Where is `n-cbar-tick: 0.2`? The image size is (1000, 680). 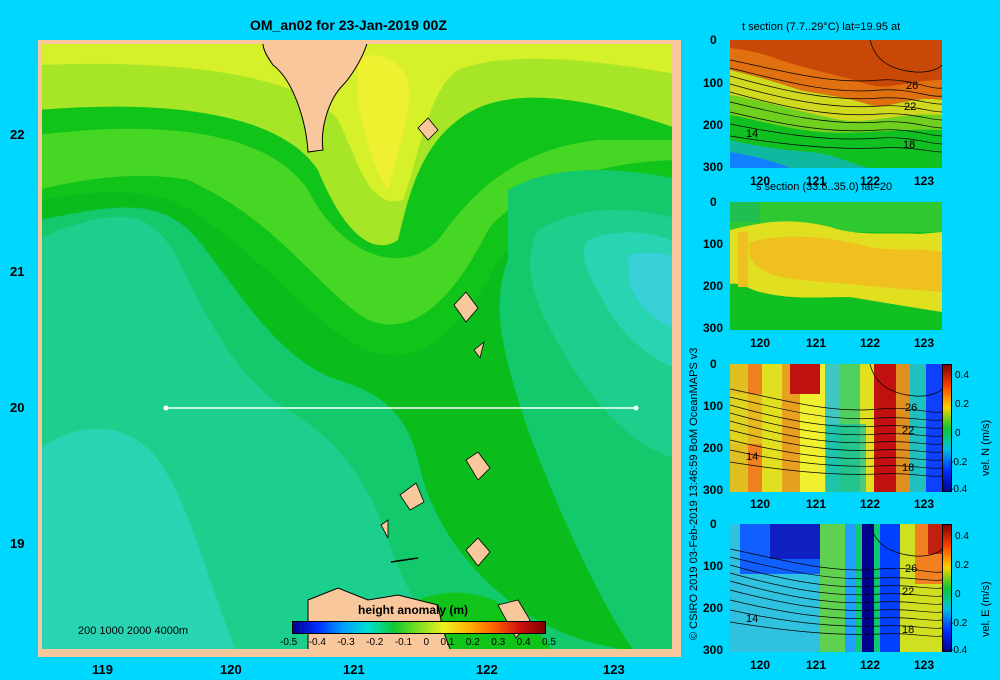
n-cbar-tick: 0.2 is located at coordinates (962, 404).